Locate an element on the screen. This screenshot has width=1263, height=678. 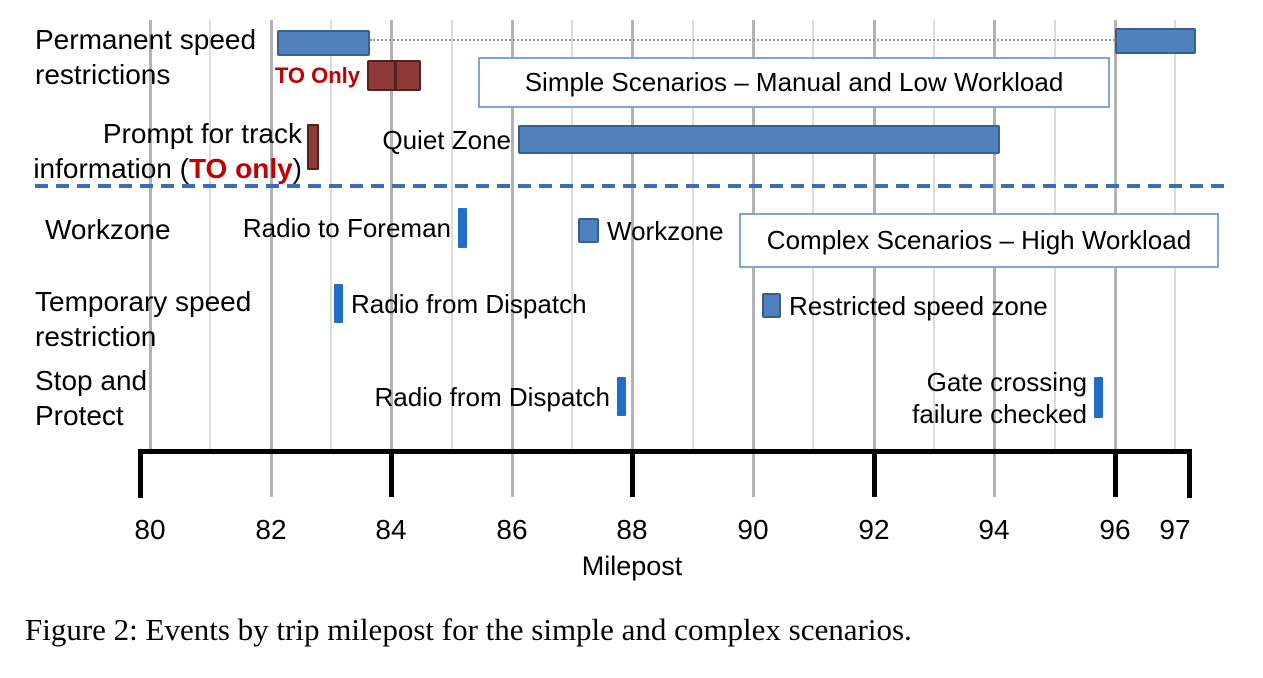
workzone-marker is located at coordinates (588, 230).